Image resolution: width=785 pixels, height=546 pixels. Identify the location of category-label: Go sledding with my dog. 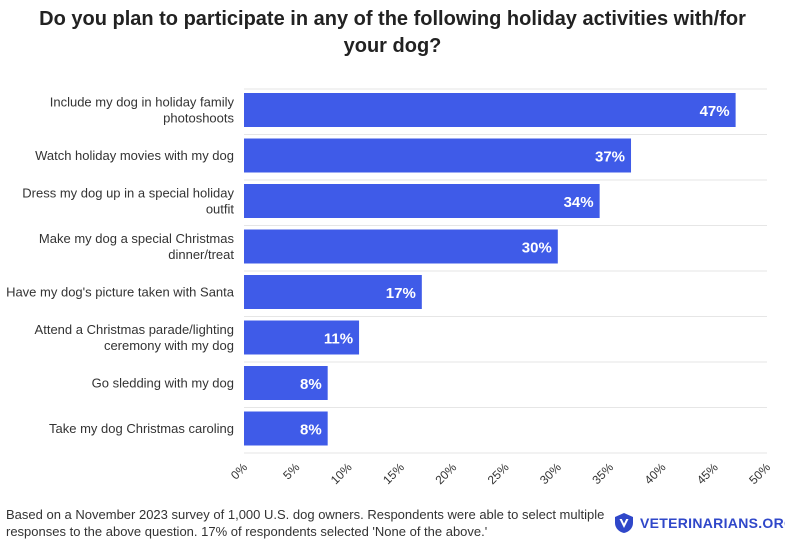
(163, 383).